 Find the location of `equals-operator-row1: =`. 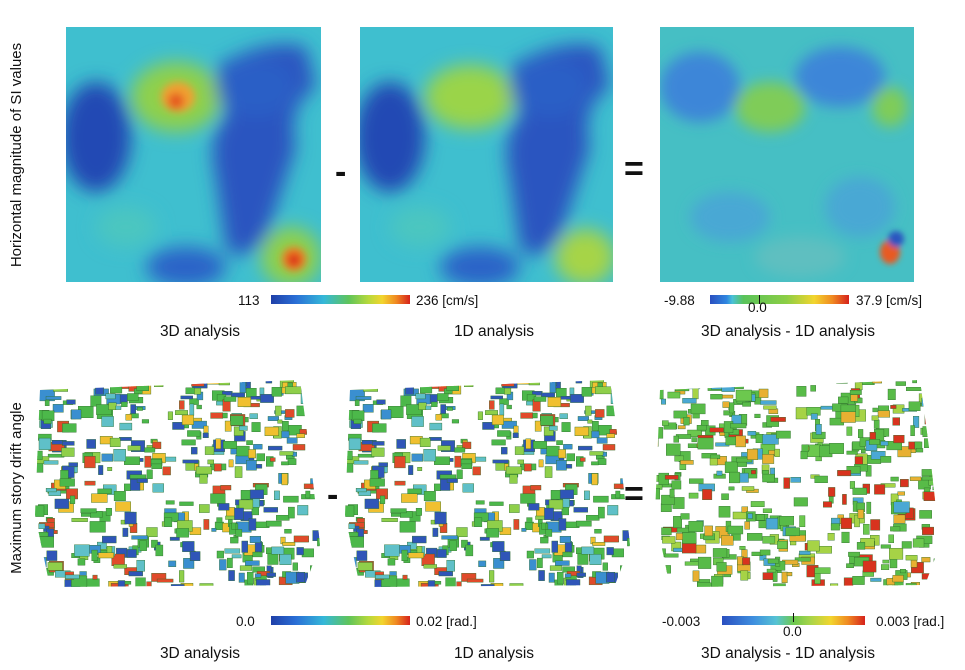

equals-operator-row1: = is located at coordinates (634, 169).